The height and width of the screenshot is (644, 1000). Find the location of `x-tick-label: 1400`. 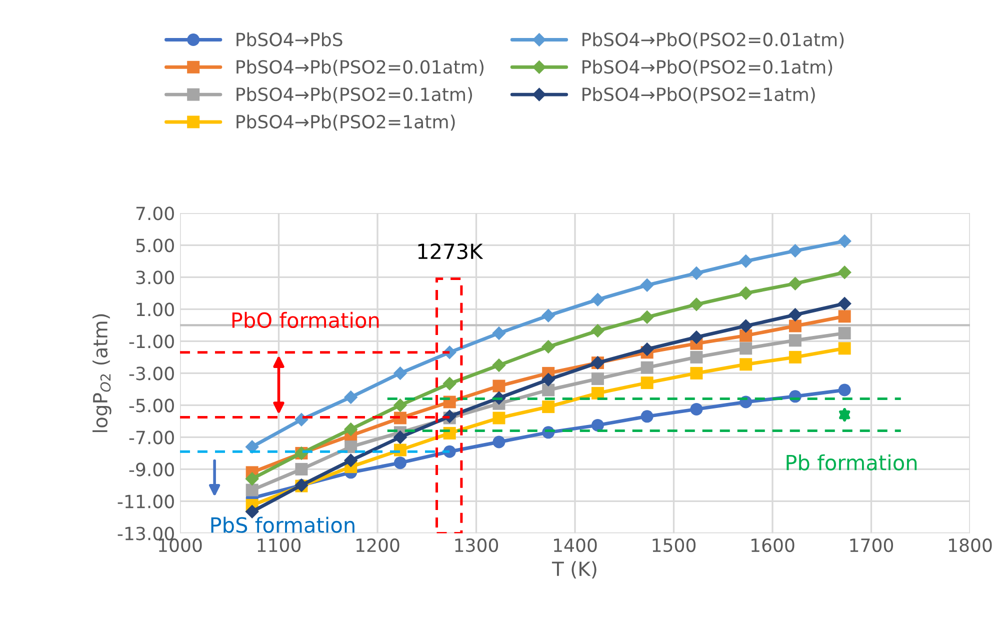

x-tick-label: 1400 is located at coordinates (575, 545).